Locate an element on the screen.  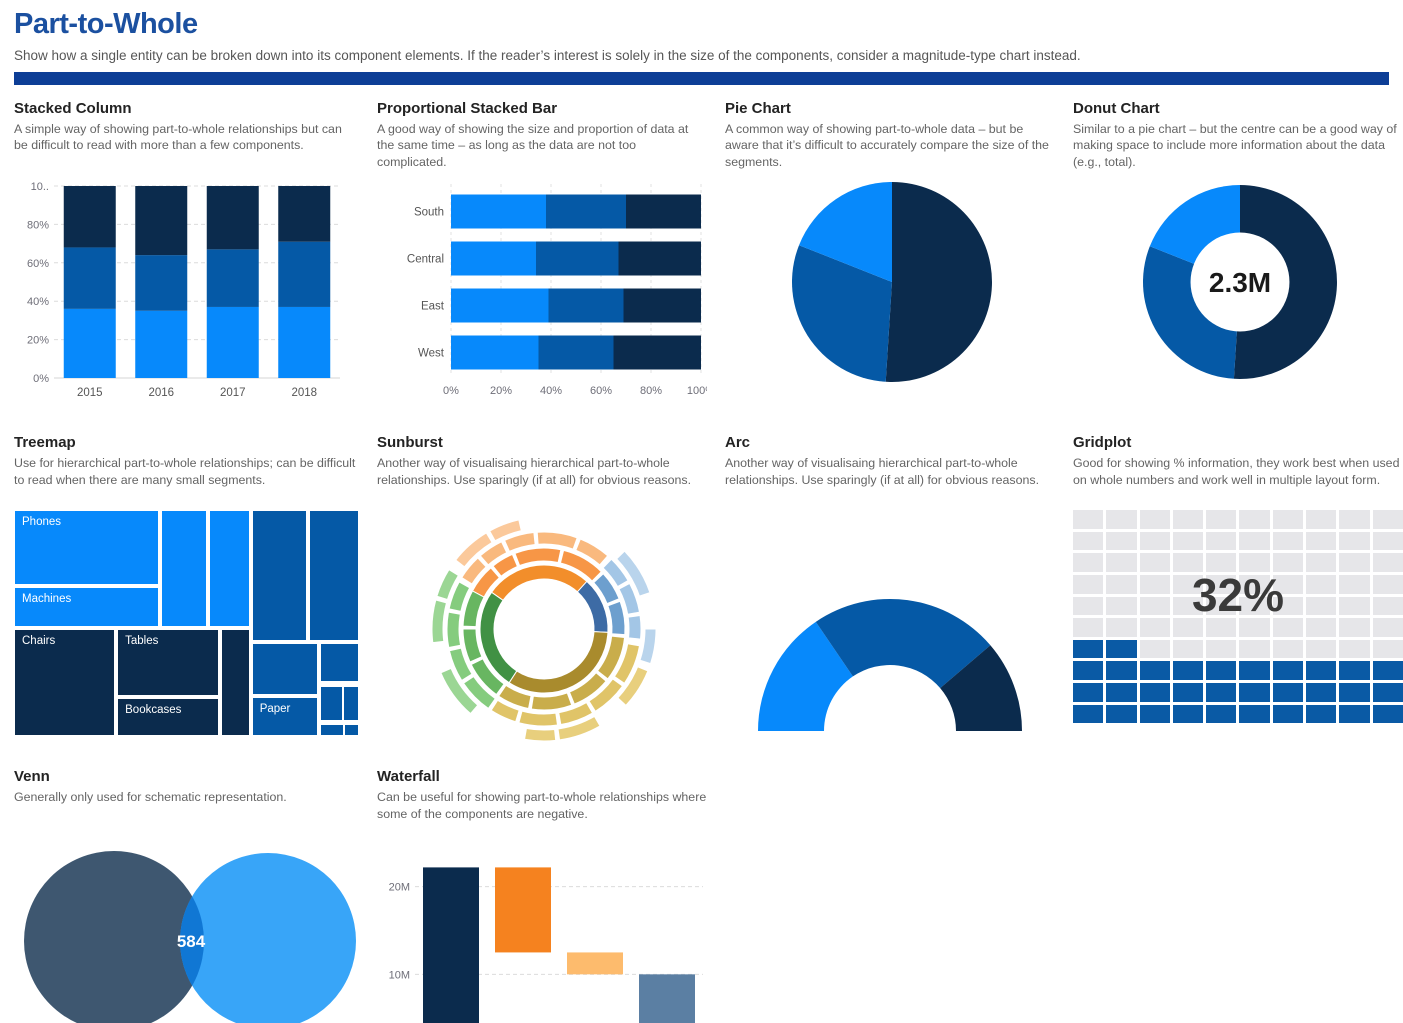
proportional-stacked-bar-svg: 0% 20% 40% 60% 80% 100% South Central East West is located at coordinates (561, 290).